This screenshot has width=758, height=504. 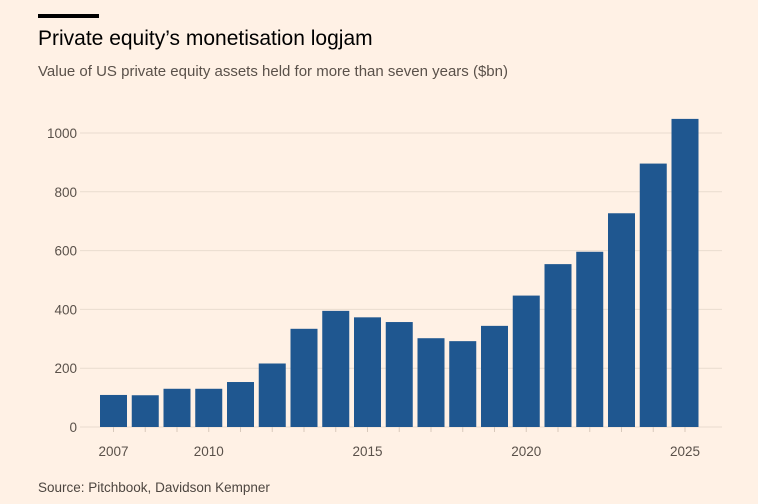 What do you see at coordinates (685, 272) in the screenshot?
I see `bar-2025` at bounding box center [685, 272].